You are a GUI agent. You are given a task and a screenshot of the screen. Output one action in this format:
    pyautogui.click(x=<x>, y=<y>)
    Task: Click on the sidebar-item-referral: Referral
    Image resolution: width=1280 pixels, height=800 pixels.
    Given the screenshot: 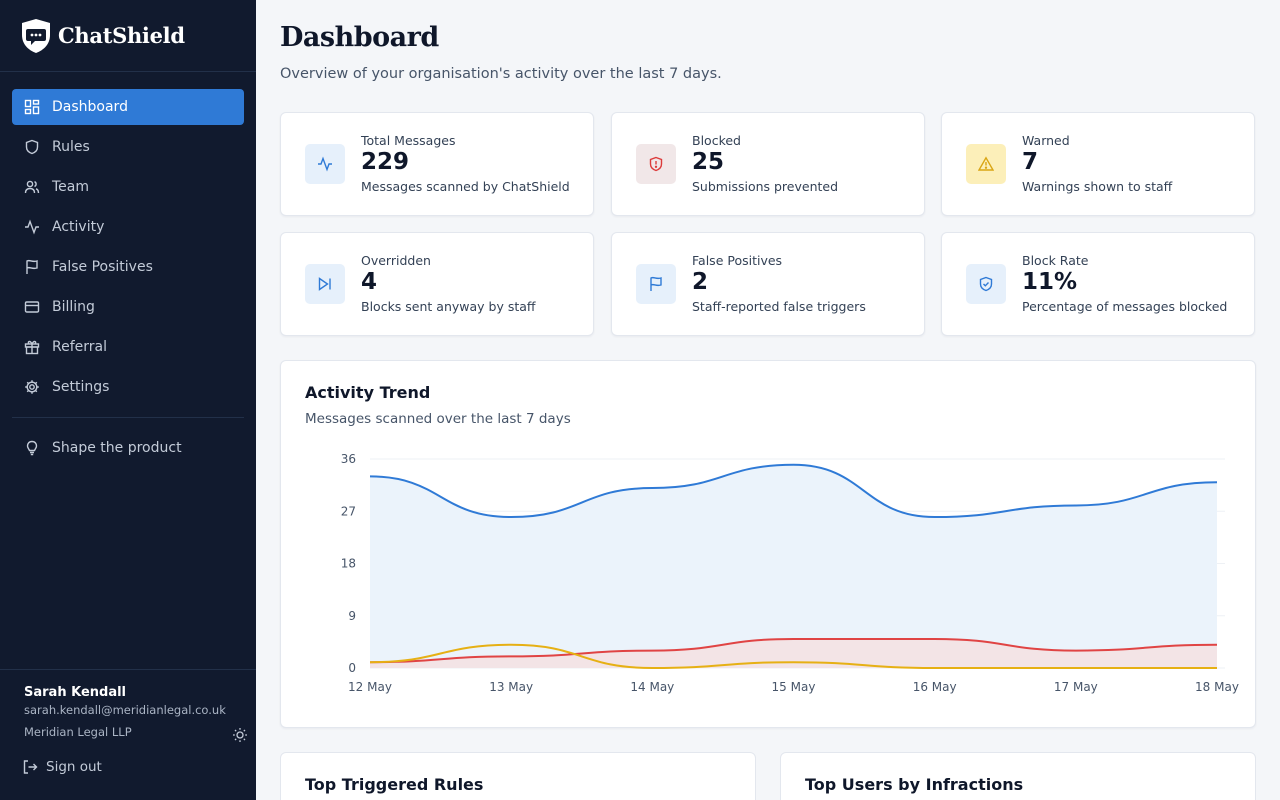 What is the action you would take?
    pyautogui.click(x=128, y=347)
    